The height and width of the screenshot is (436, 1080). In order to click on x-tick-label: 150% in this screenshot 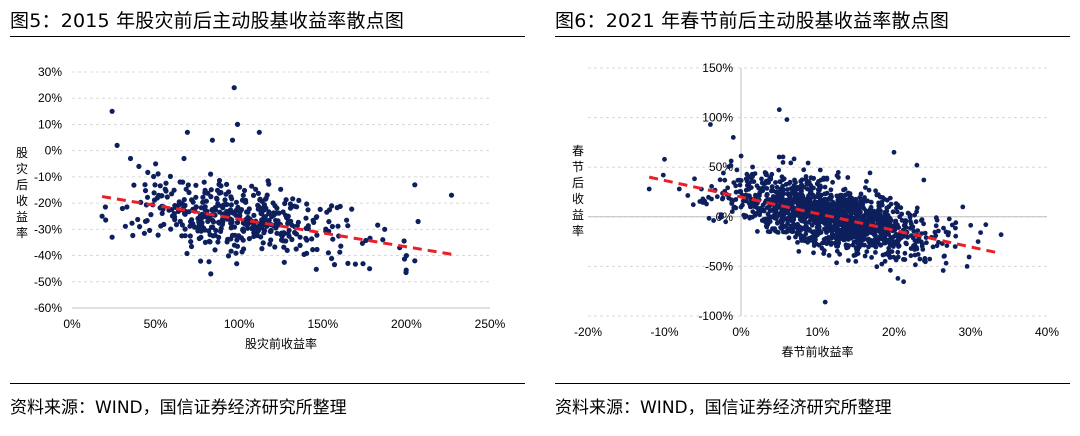, I will do `click(322, 324)`.